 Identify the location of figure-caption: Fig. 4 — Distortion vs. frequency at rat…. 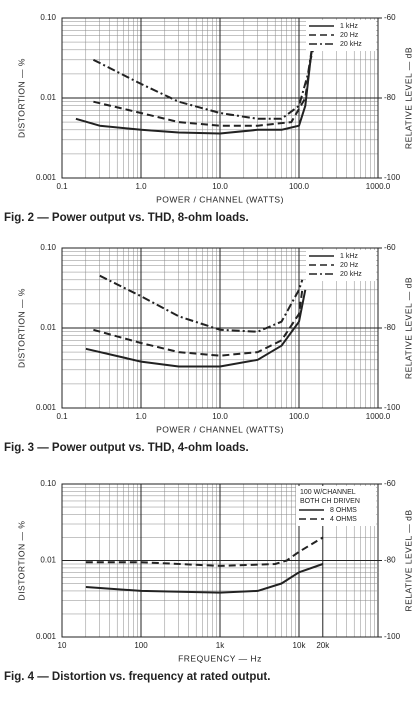
(137, 677).